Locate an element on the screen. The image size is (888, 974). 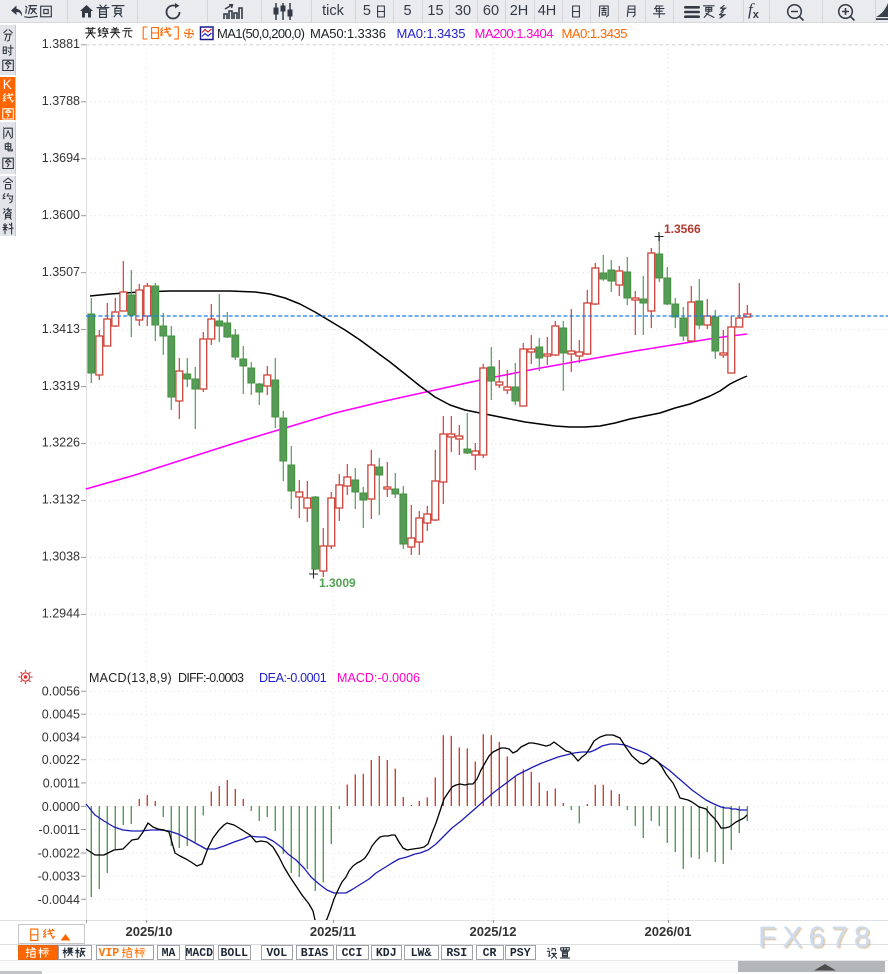
svg-text: 1.3009 is located at coordinates (337, 583).